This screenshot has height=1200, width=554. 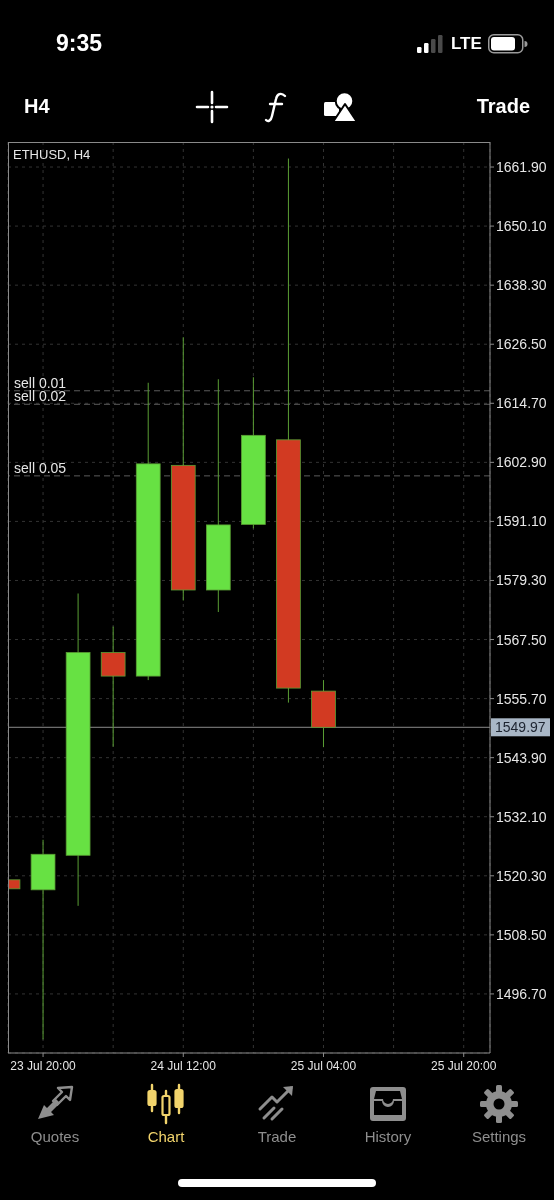 What do you see at coordinates (521, 698) in the screenshot?
I see `y-tick-label: 1555.70` at bounding box center [521, 698].